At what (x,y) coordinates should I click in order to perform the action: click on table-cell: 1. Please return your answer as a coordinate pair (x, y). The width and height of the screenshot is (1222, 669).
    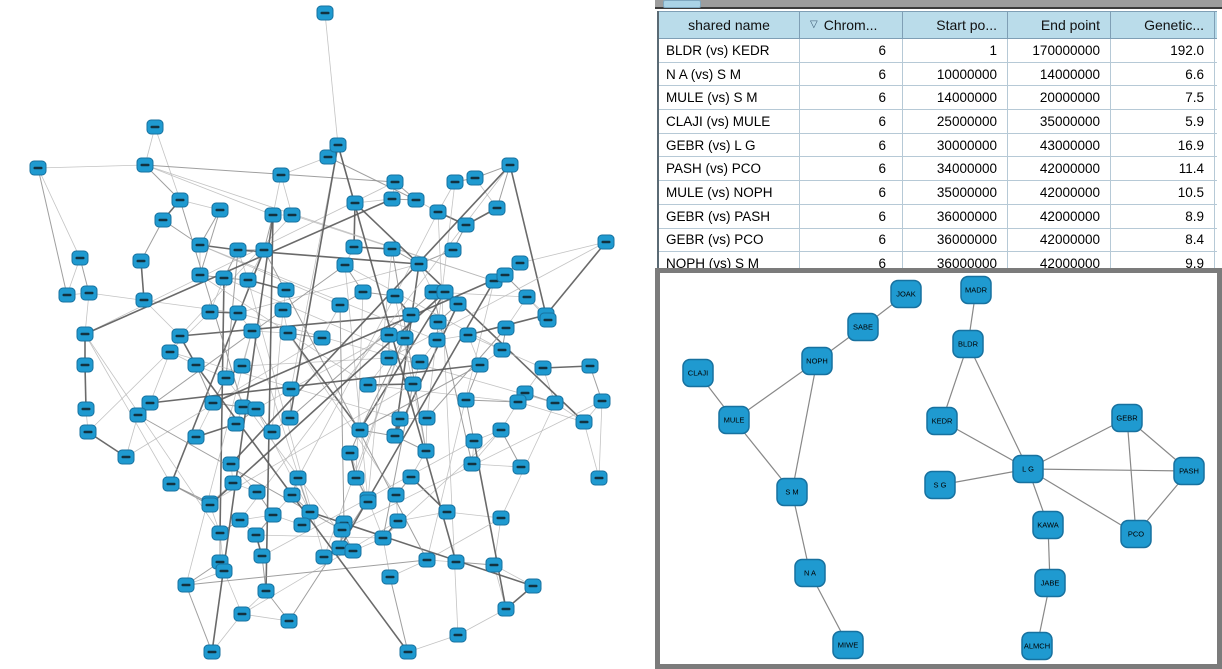
    Looking at the image, I should click on (955, 50).